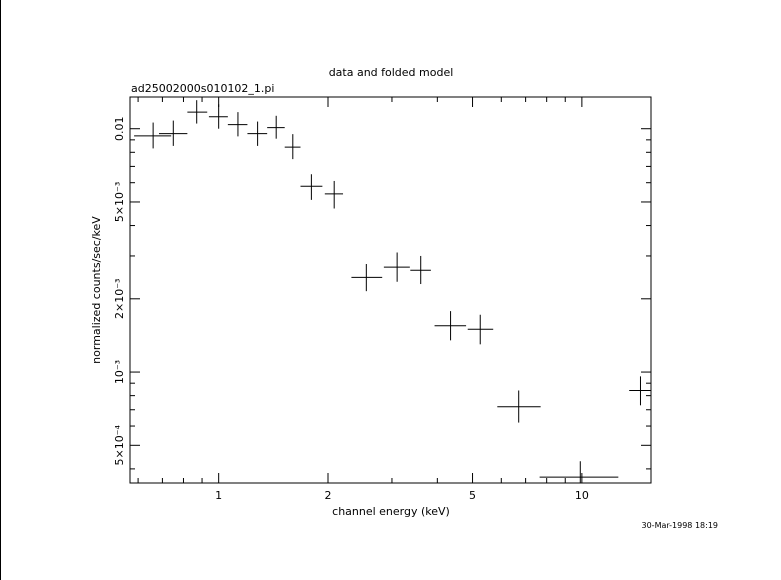 The width and height of the screenshot is (781, 580). I want to click on x-tick-label: 10, so click(582, 495).